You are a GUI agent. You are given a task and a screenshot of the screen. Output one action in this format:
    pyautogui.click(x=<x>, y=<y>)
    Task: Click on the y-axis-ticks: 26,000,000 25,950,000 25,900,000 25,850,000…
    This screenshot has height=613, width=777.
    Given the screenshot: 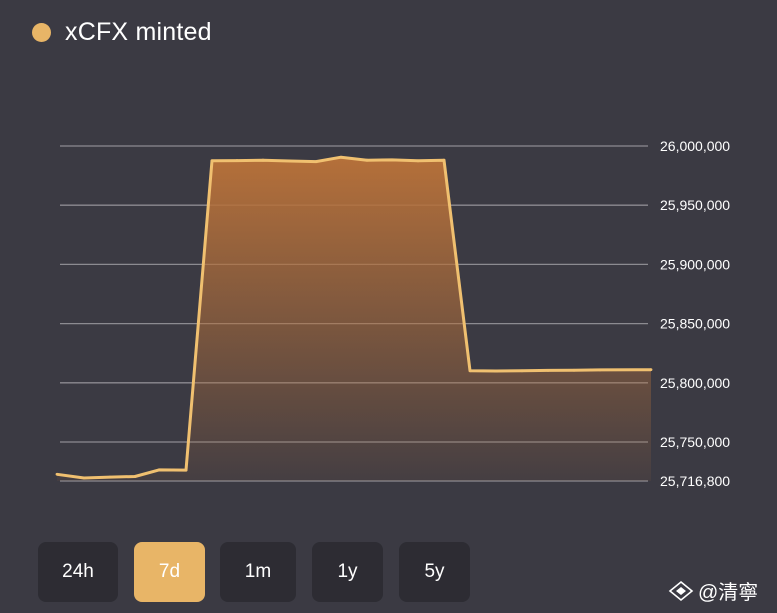 What is the action you would take?
    pyautogui.click(x=695, y=313)
    